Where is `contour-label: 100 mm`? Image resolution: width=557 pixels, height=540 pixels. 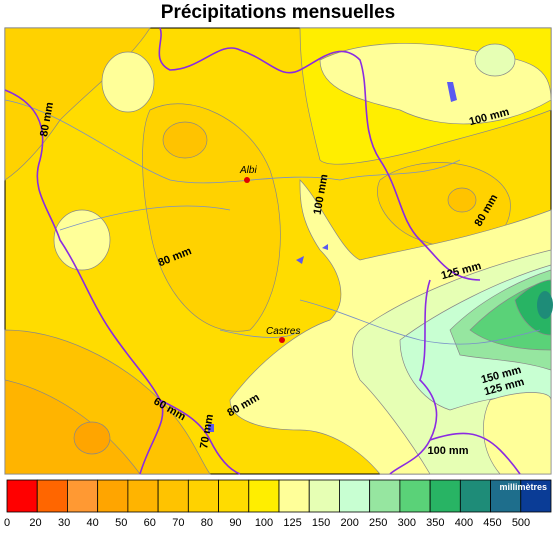 contour-label: 100 mm is located at coordinates (448, 451).